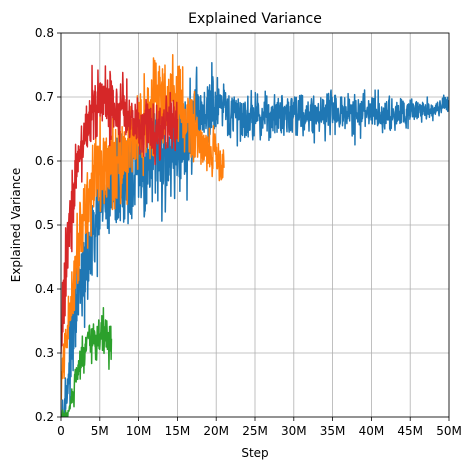 The width and height of the screenshot is (473, 470). Describe the element at coordinates (333, 431) in the screenshot. I see `x-tick-label: 35M` at that location.